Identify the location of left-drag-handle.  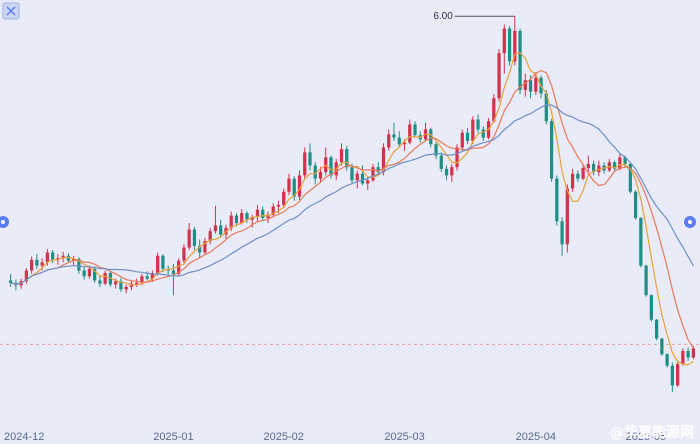
(4, 222).